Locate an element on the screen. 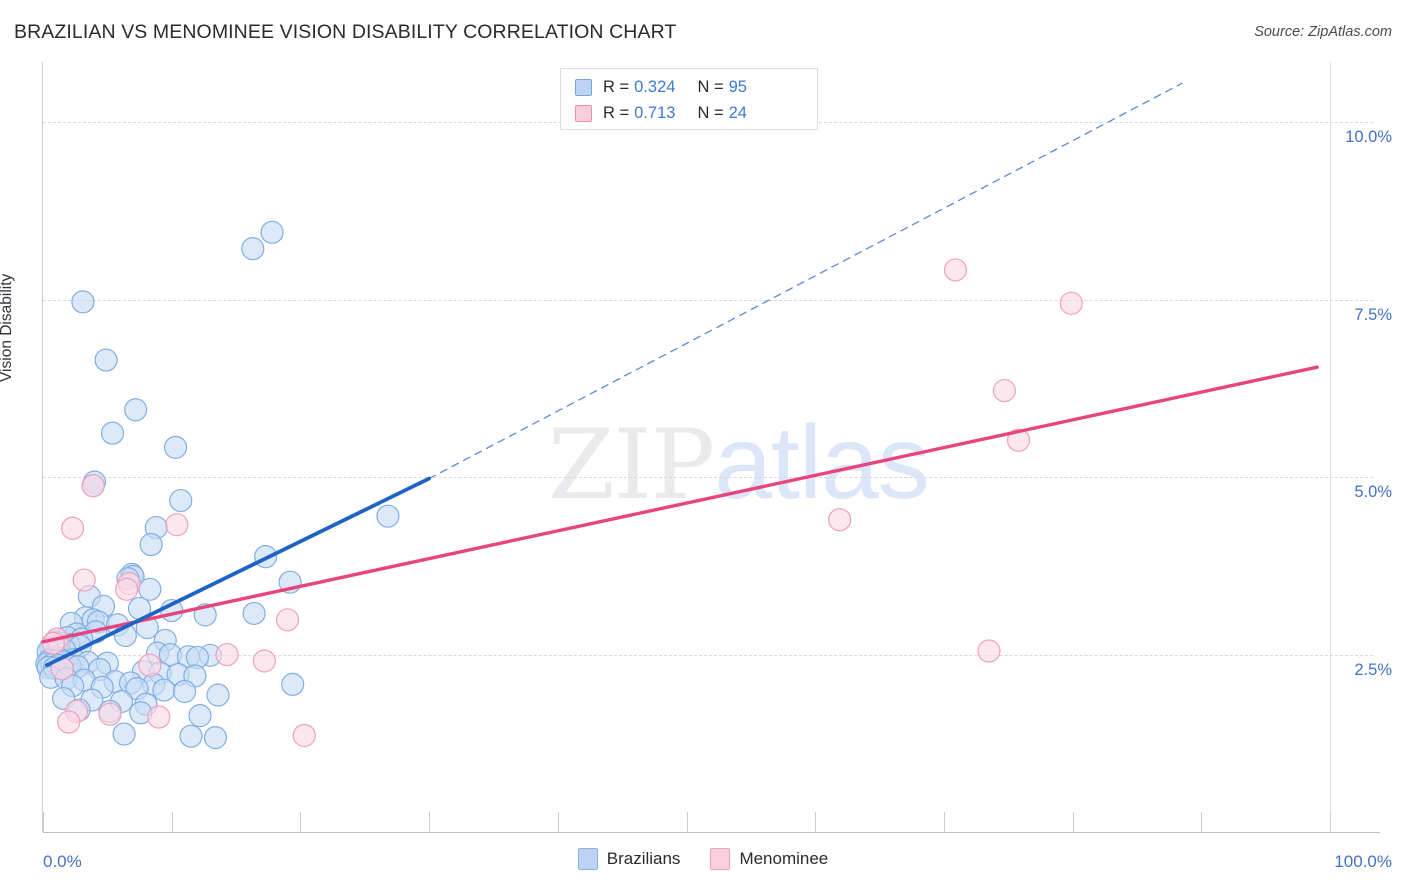 The image size is (1406, 892). n-value-brazilians: 95 is located at coordinates (737, 86).